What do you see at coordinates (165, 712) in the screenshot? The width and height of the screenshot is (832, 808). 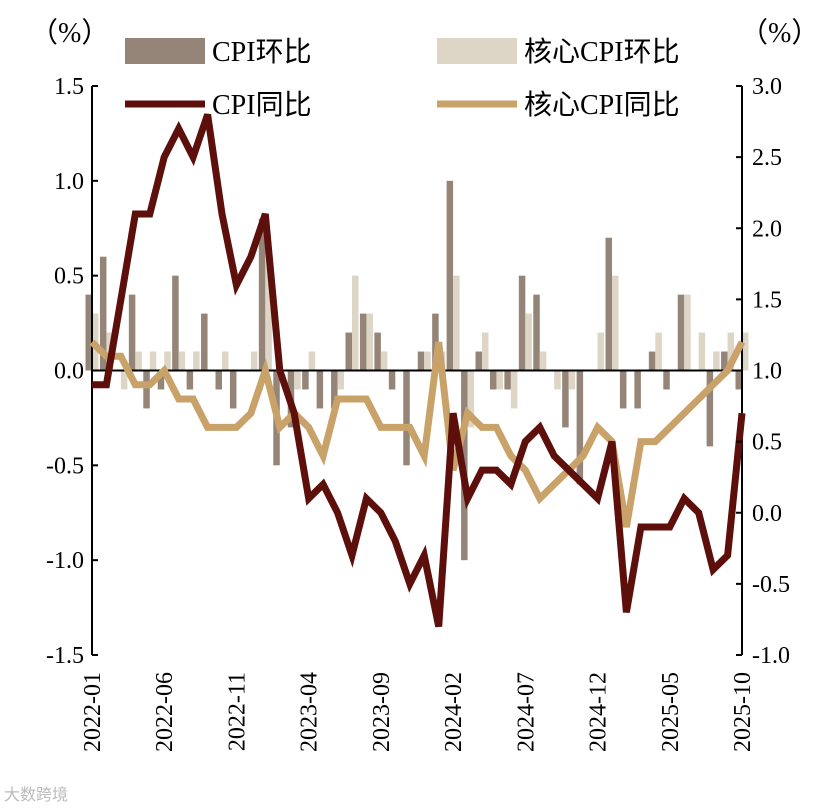 I see `x-tick-label: 2022-06` at bounding box center [165, 712].